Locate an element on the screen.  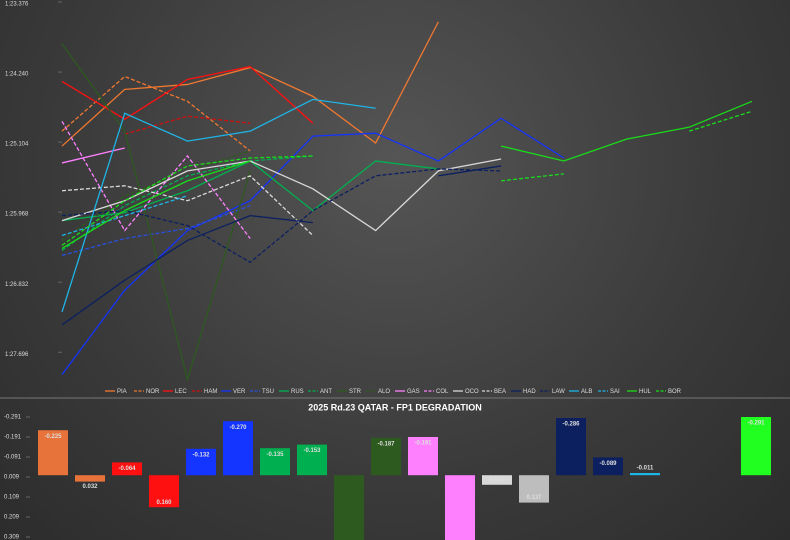
legend-label: TSU is located at coordinates (268, 392).